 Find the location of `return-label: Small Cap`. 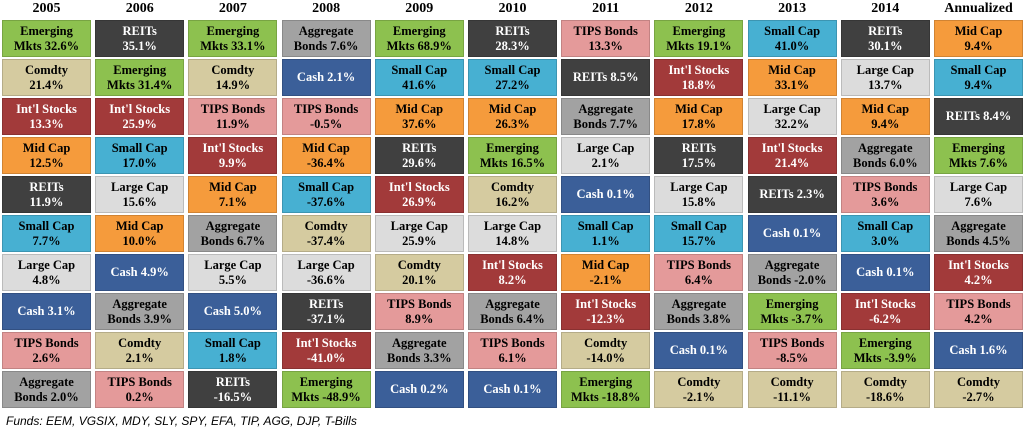

return-label: Small Cap is located at coordinates (46, 225).